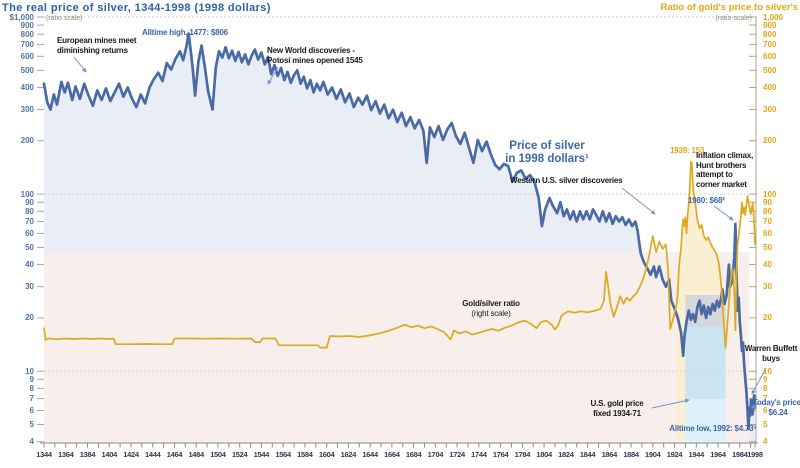 This screenshot has height=468, width=800. What do you see at coordinates (273, 75) in the screenshot?
I see `arrow-new-world` at bounding box center [273, 75].